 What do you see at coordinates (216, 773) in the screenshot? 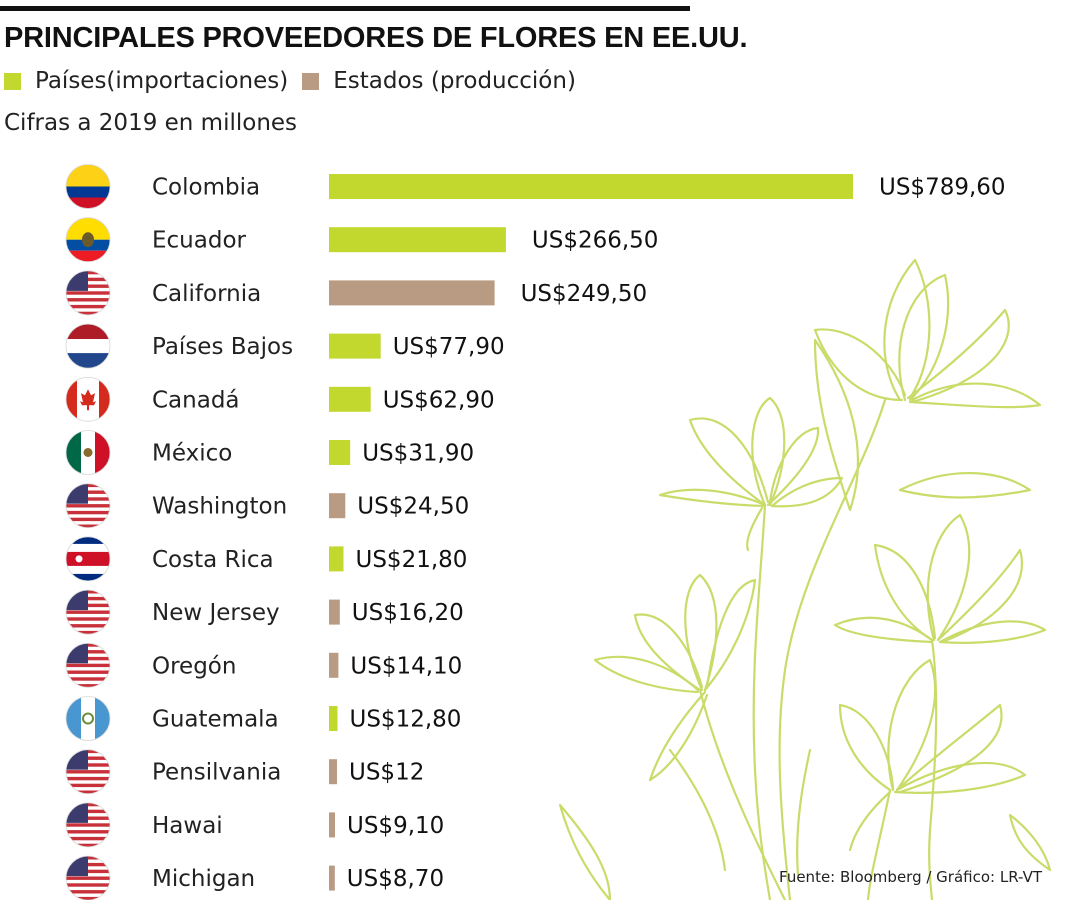
I see `category-label: Pensilvania` at bounding box center [216, 773].